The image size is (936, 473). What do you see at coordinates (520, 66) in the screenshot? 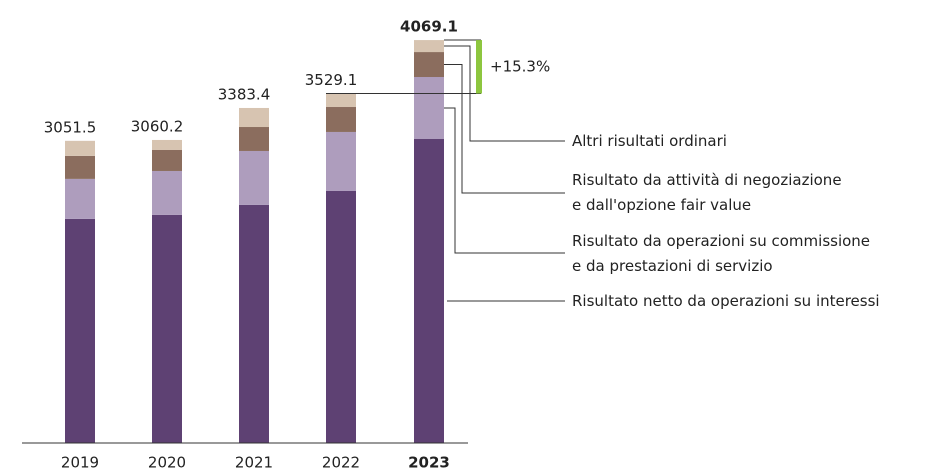
I see `annotation: +15.3%` at bounding box center [520, 66].